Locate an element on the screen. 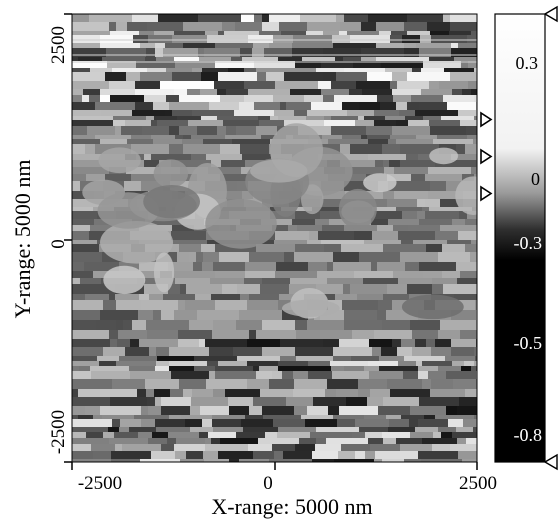  colorbar-tick-label: 0.3 is located at coordinates (527, 63).